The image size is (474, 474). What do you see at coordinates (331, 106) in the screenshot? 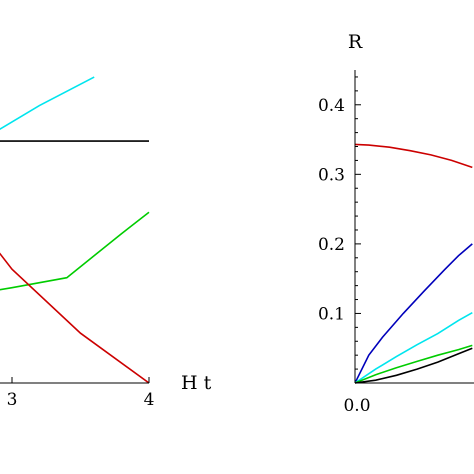
I see `right-y-tick-label: 0.4` at bounding box center [331, 106].